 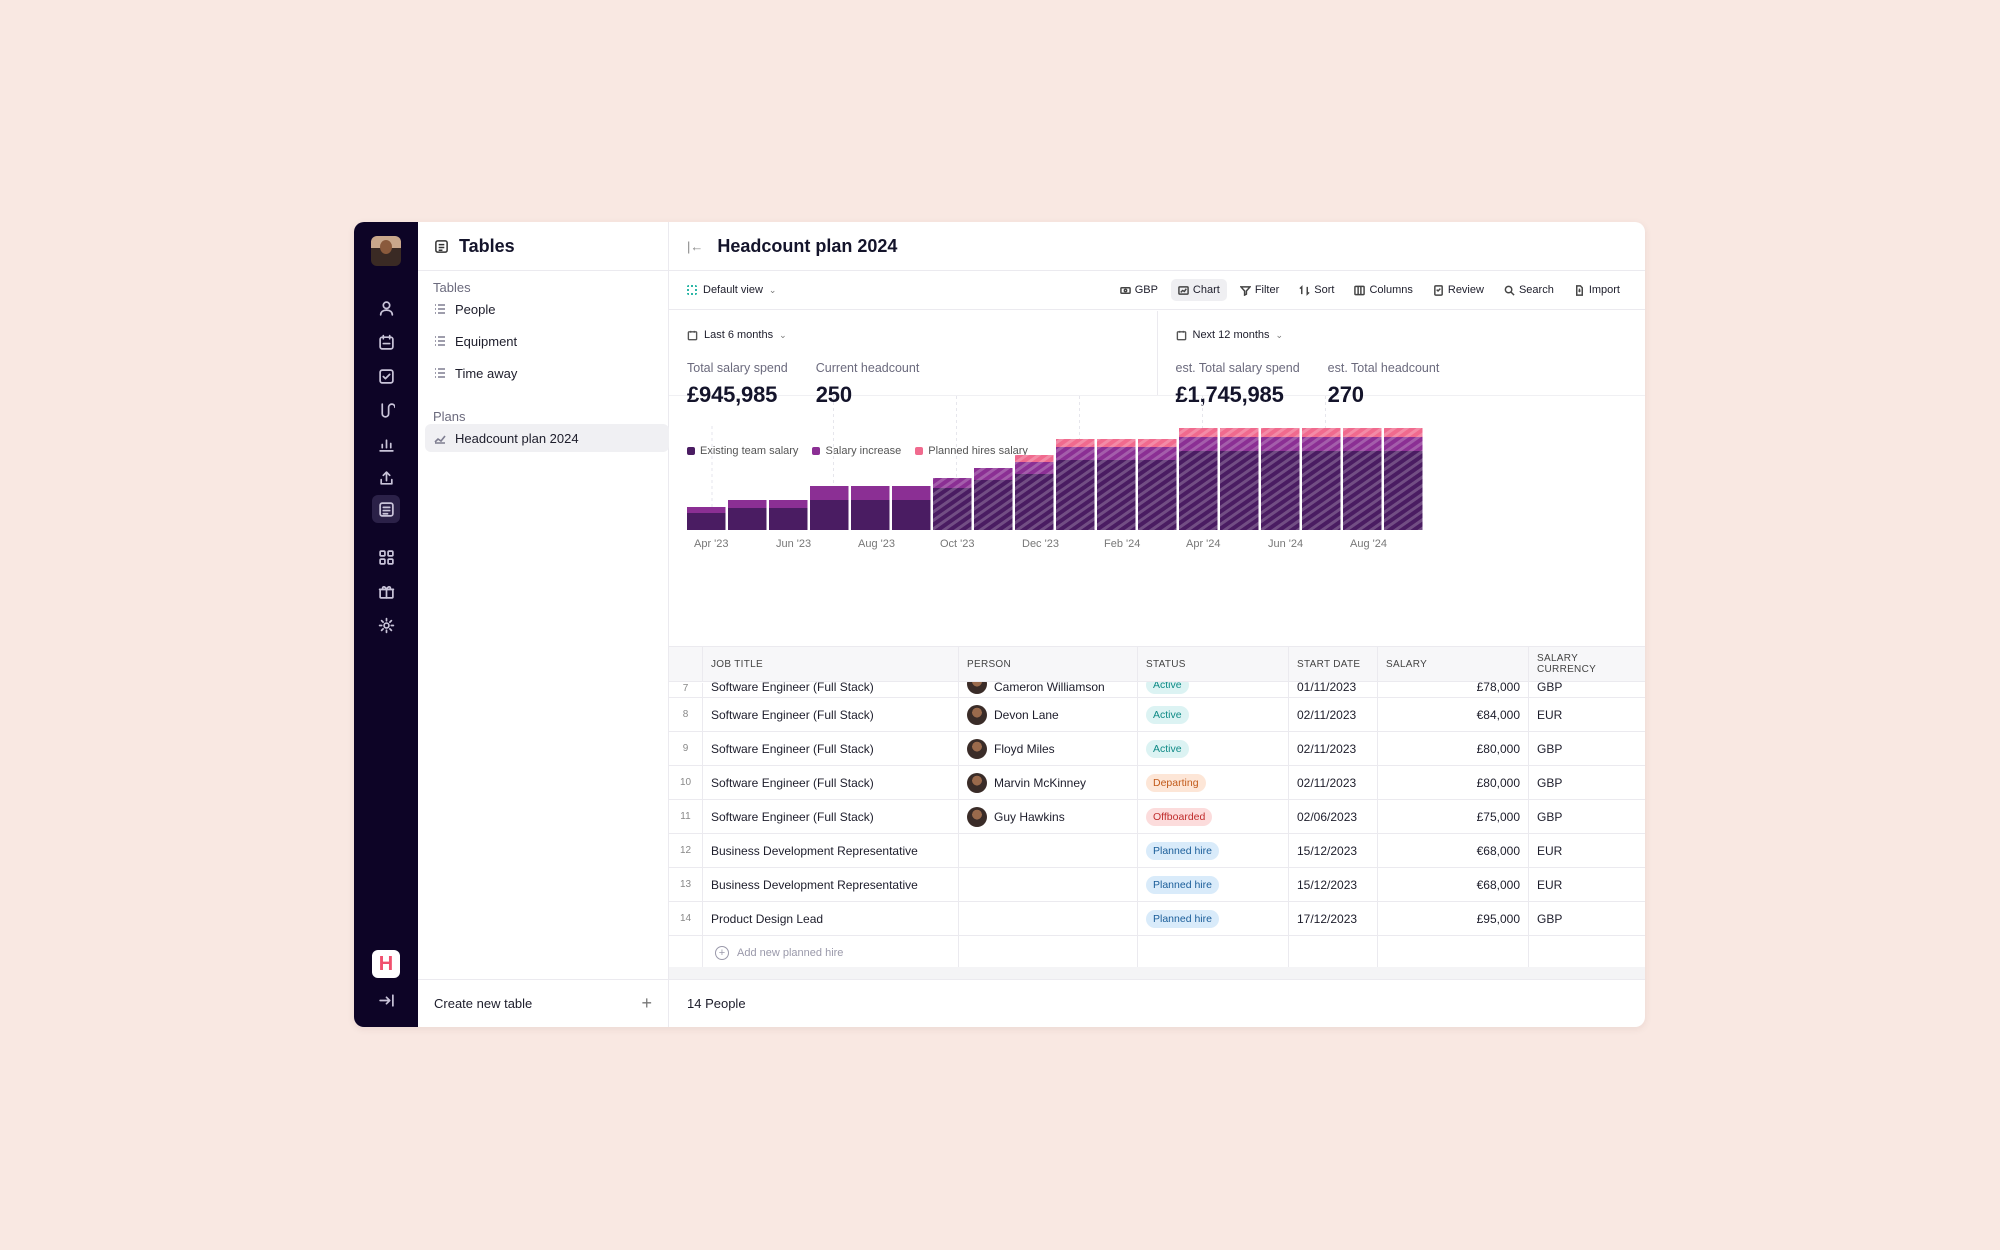 I want to click on calendar-icon, so click(x=386, y=342).